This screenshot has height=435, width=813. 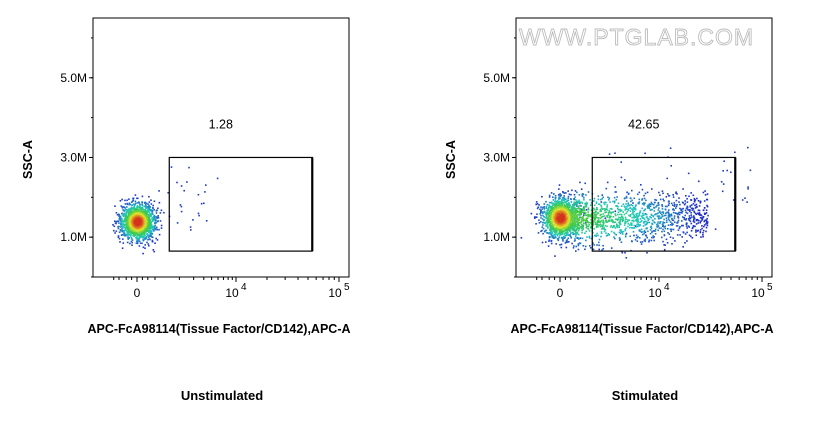 I want to click on scatter-points, so click(x=165, y=210).